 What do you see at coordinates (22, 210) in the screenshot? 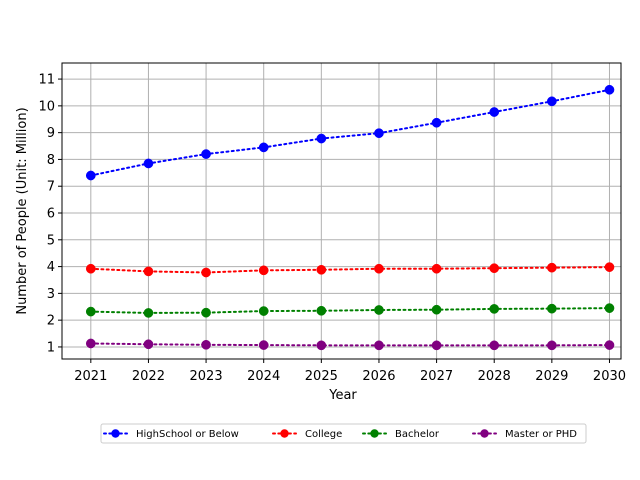
I see `y-axis-label: Number of People (Unit: Million)` at bounding box center [22, 210].